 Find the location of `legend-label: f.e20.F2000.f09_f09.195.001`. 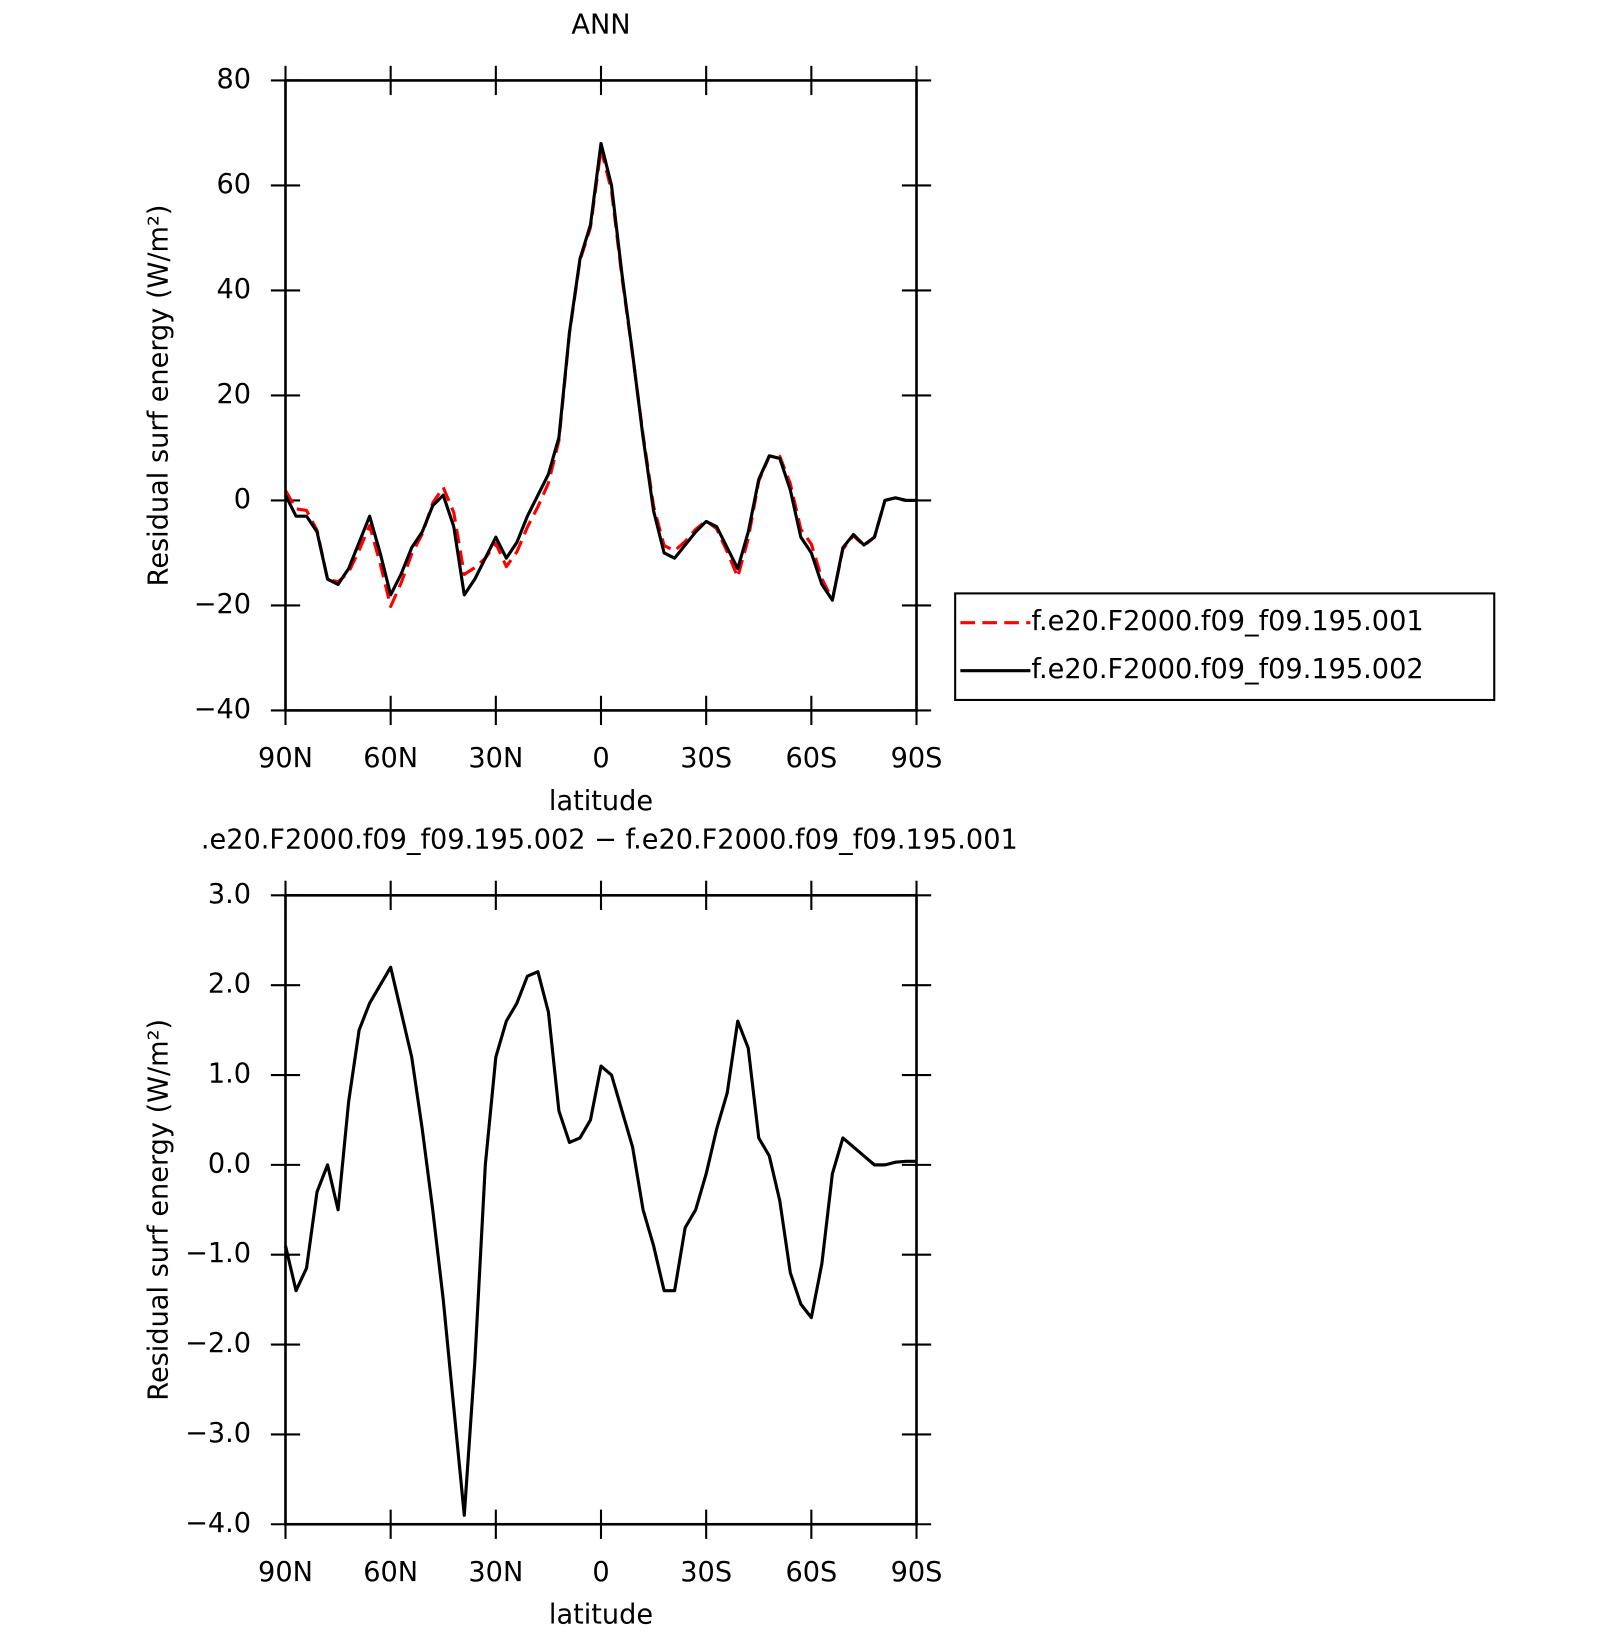

legend-label: f.e20.F2000.f09_f09.195.001 is located at coordinates (1227, 621).